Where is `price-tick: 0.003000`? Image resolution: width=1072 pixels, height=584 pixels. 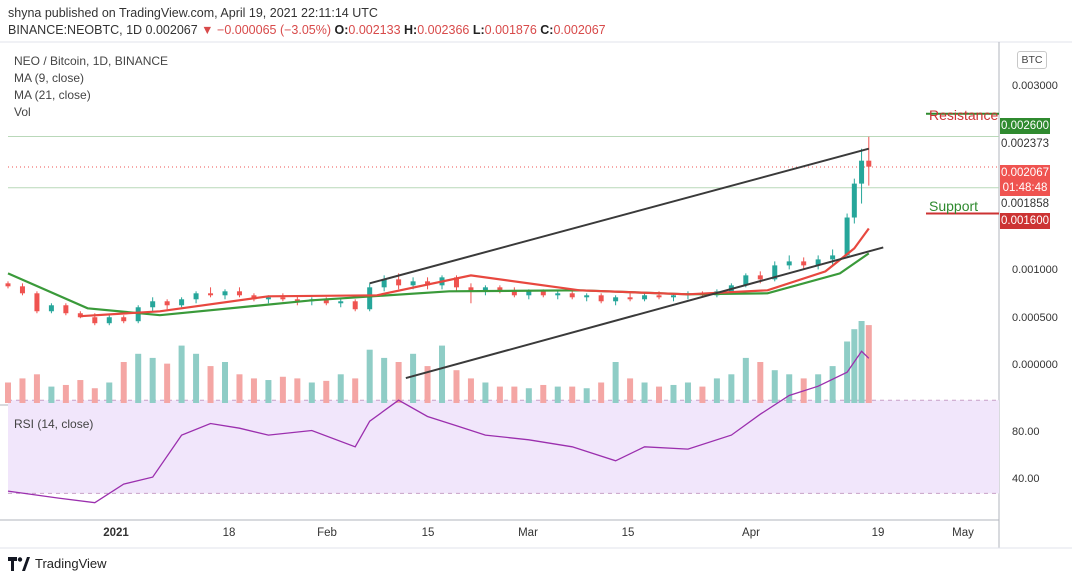 price-tick: 0.003000 is located at coordinates (1035, 86).